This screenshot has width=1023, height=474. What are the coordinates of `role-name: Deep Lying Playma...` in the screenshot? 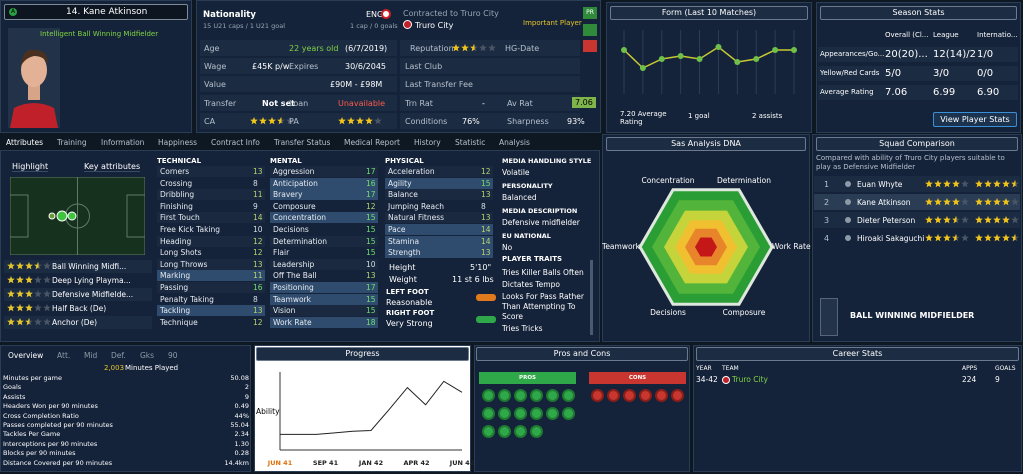 It's located at (91, 280).